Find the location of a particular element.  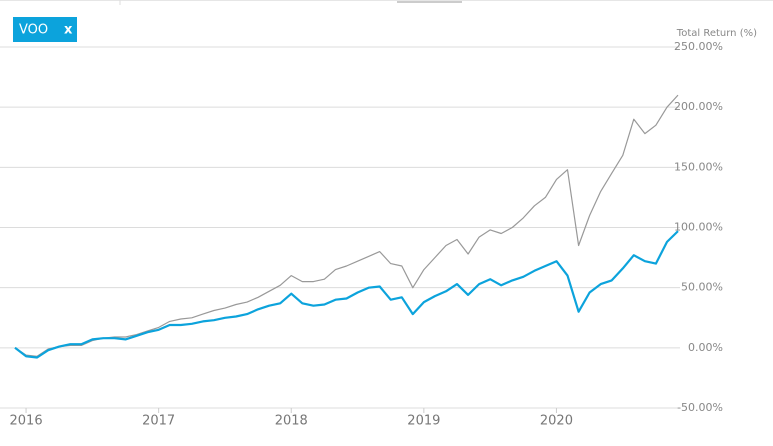

y-tick-label: -50.00% is located at coordinates (700, 407).